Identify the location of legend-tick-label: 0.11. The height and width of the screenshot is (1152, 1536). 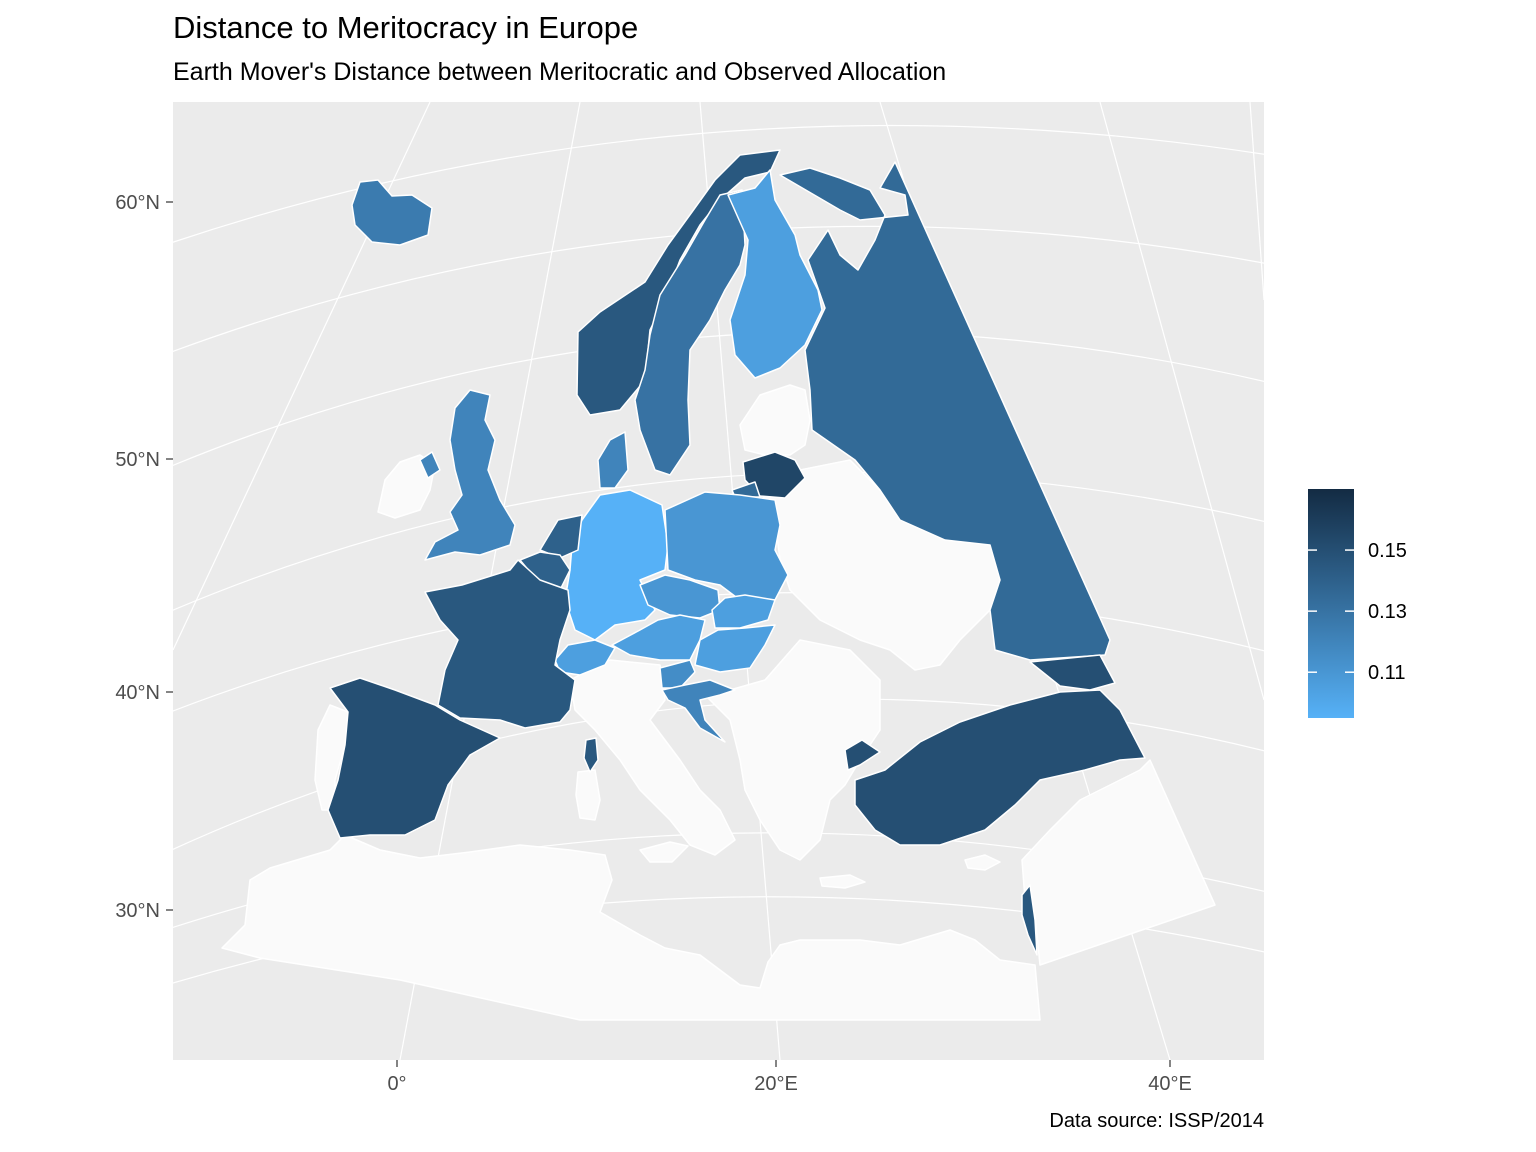
(1386, 673).